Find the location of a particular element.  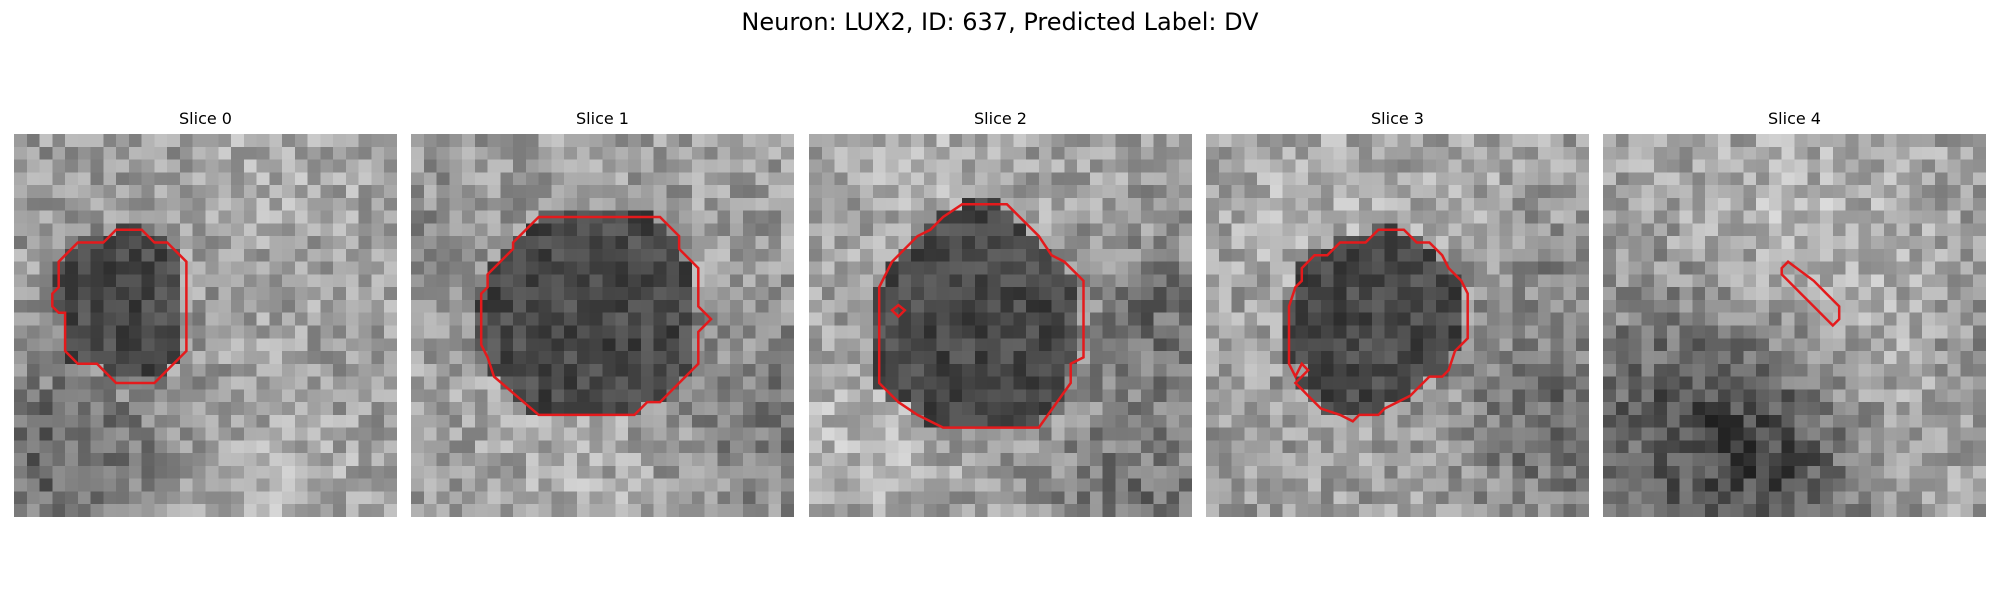

slice-title: Slice 2 is located at coordinates (1000, 118).